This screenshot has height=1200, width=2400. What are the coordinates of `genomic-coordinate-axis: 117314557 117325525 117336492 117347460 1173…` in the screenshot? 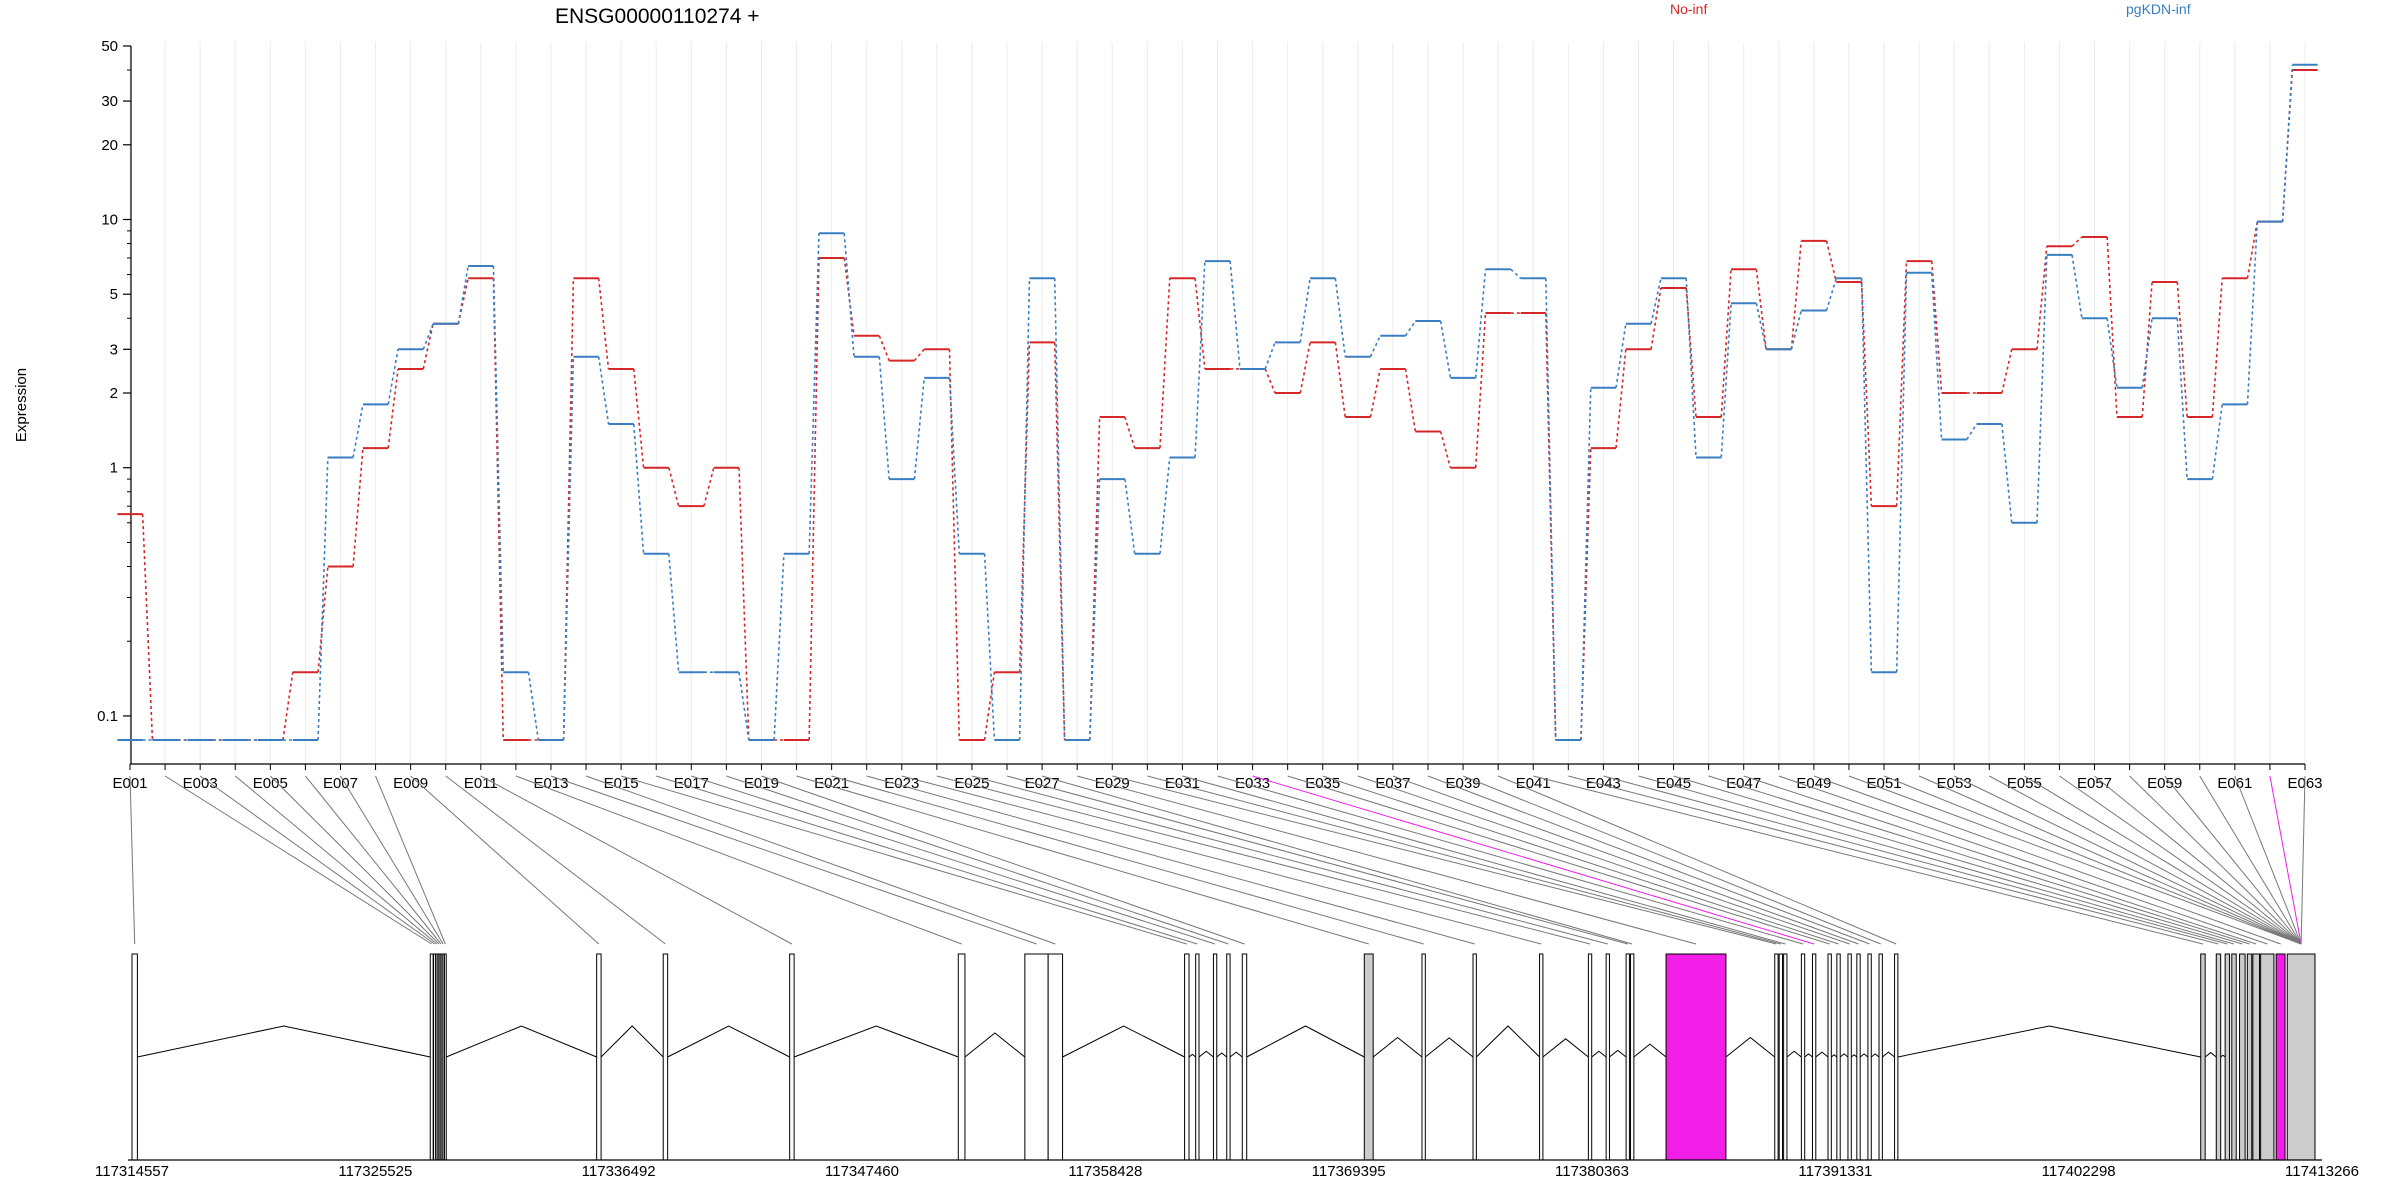 It's located at (1227, 1169).